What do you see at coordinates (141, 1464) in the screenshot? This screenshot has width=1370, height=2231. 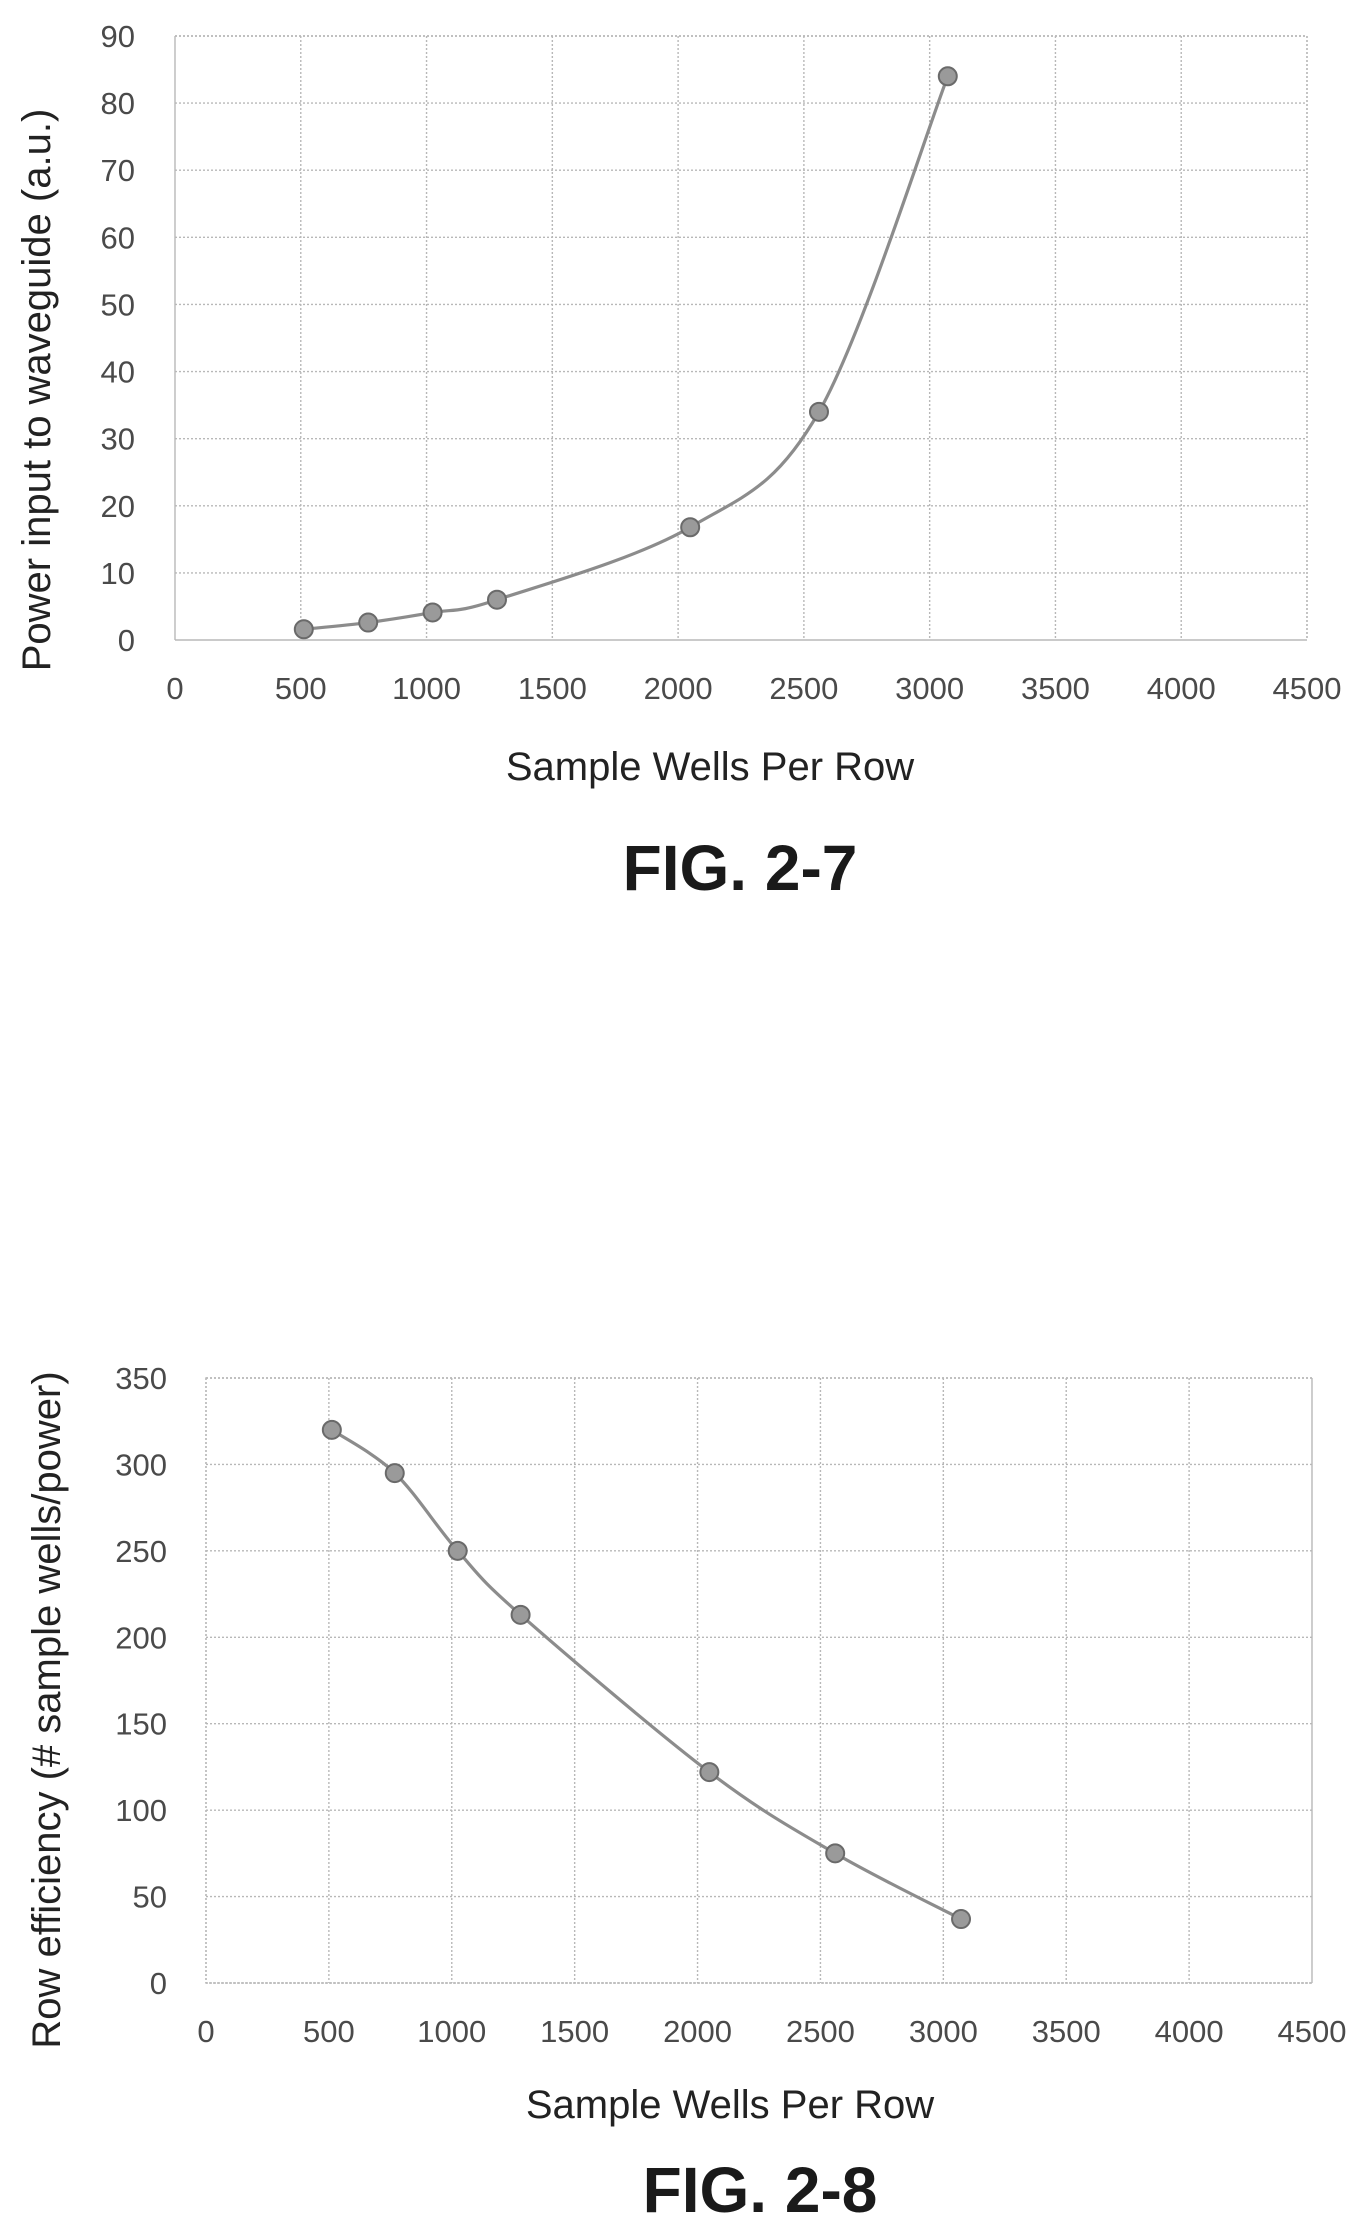 I see `y-tick-label: 300` at bounding box center [141, 1464].